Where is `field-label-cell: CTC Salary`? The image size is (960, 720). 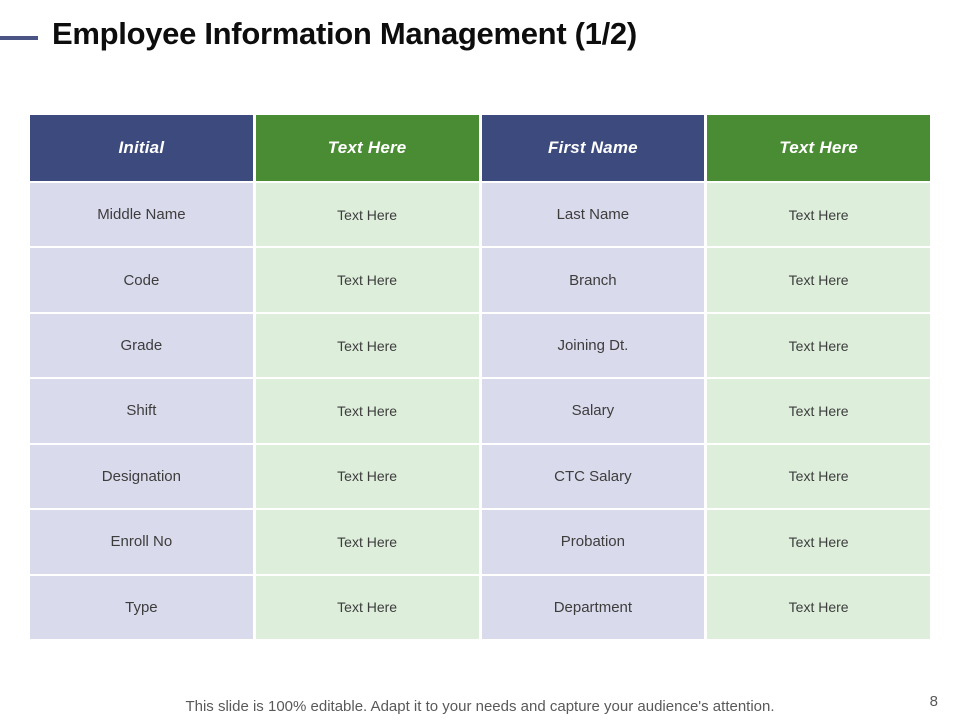
field-label-cell: CTC Salary is located at coordinates (593, 476).